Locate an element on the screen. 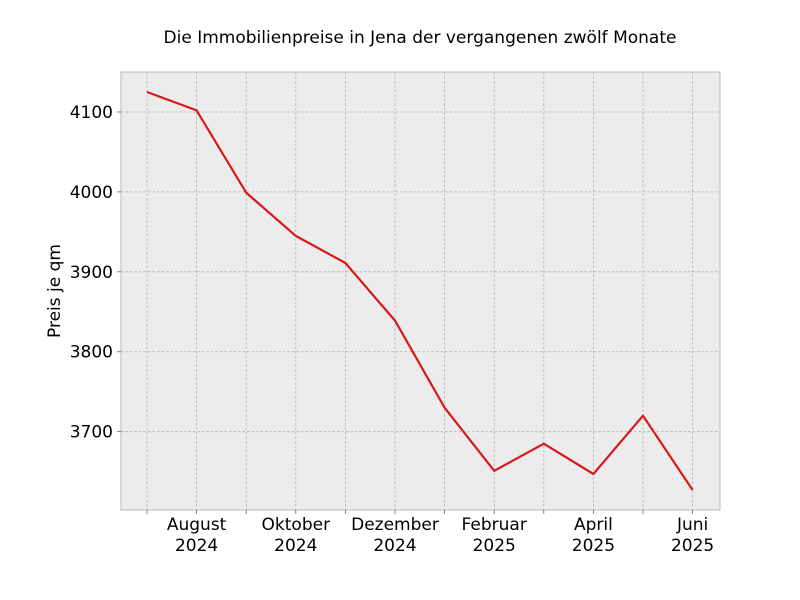 Image resolution: width=800 pixels, height=600 pixels. y-tick-label-4000: 4000 is located at coordinates (91, 193).